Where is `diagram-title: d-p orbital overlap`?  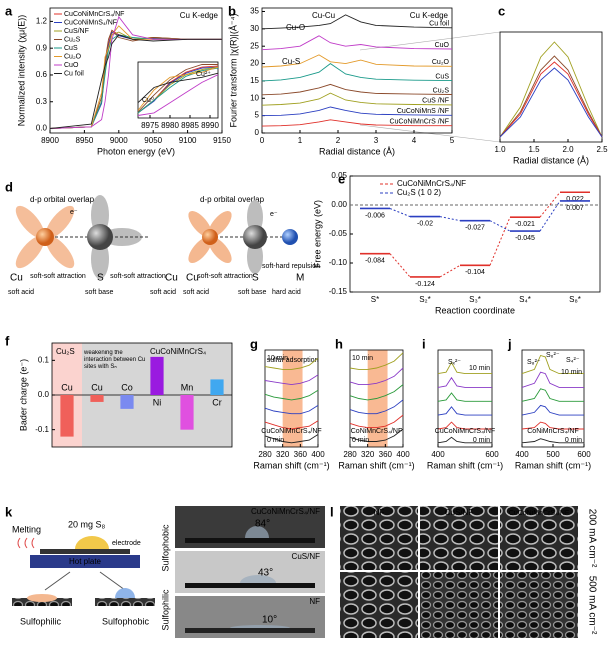 diagram-title: d-p orbital overlap is located at coordinates (62, 199).